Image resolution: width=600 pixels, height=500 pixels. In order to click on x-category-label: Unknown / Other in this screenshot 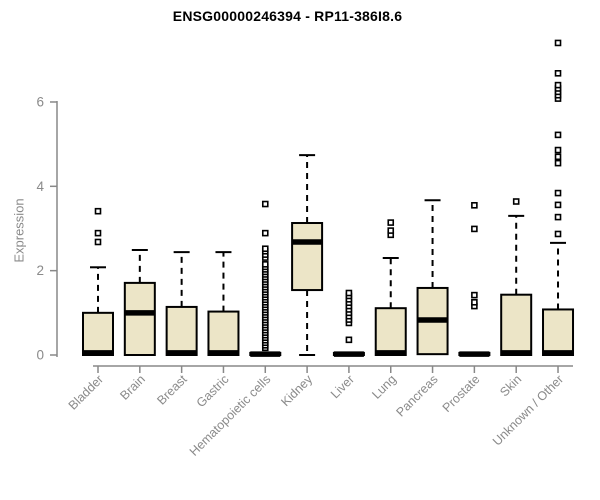, I will do `click(528, 410)`.